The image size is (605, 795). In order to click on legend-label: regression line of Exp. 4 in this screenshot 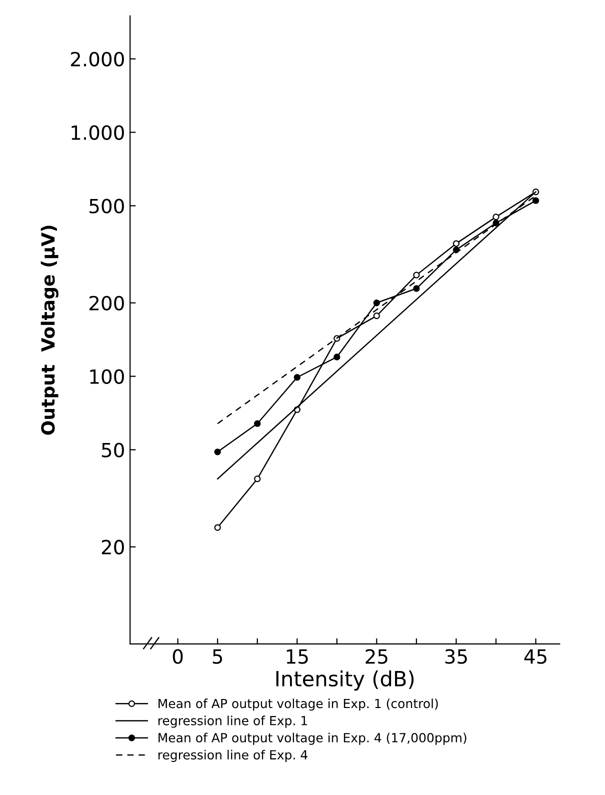, I will do `click(233, 756)`.